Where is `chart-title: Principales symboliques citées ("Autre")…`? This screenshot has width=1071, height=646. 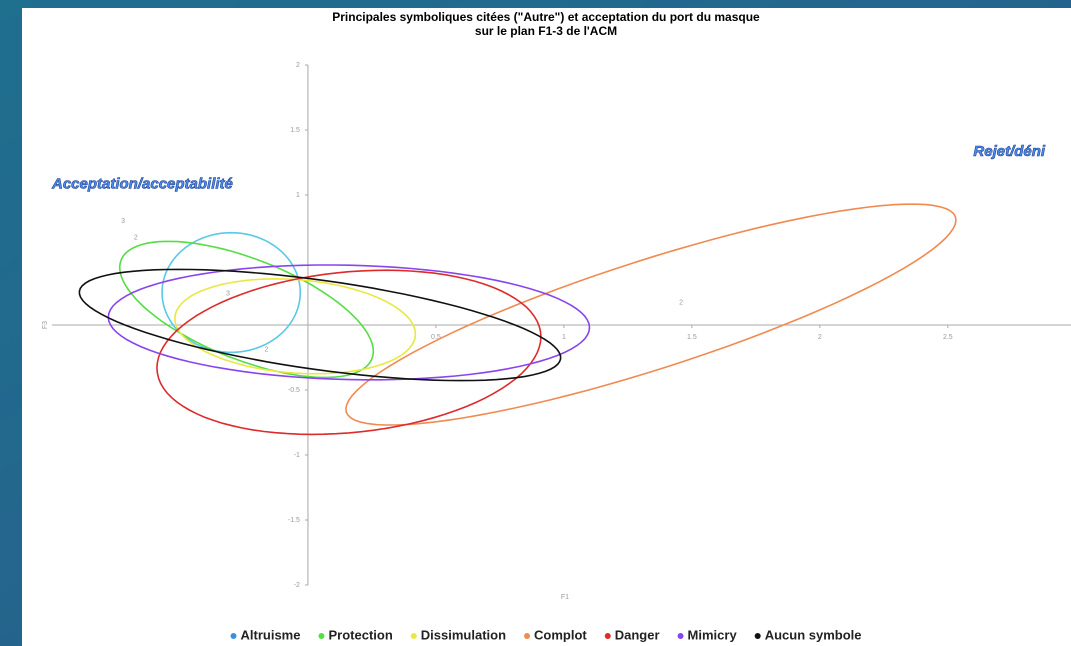 chart-title: Principales symboliques citées ("Autre")… is located at coordinates (546, 17).